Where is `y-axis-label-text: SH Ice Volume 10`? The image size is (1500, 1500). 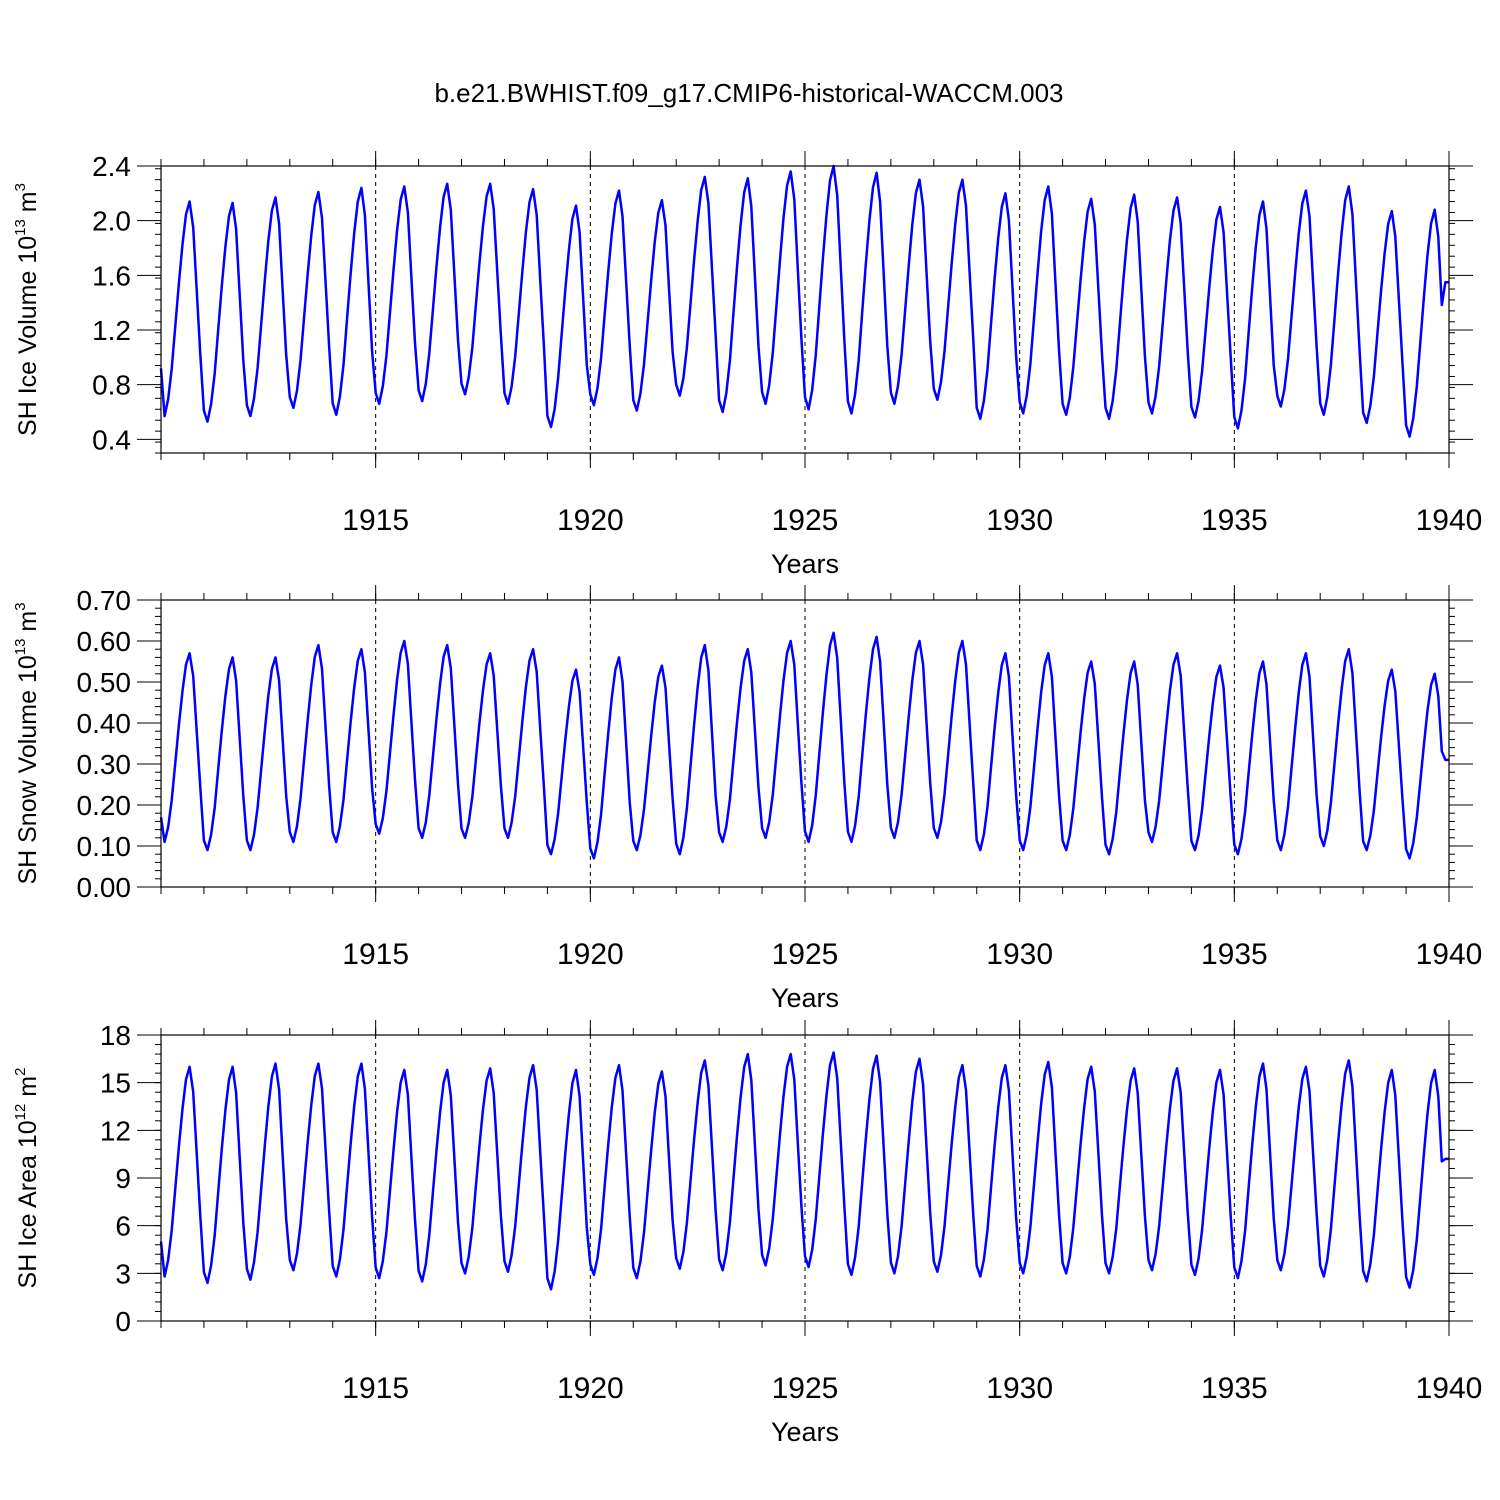 y-axis-label-text: SH Ice Volume 10 is located at coordinates (28, 336).